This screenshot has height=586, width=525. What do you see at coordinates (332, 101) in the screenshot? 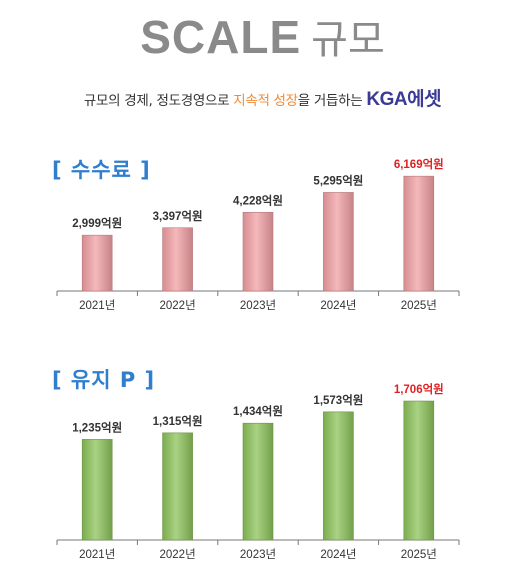
I see `subtitle-middle: 을 거듭하는` at bounding box center [332, 101].